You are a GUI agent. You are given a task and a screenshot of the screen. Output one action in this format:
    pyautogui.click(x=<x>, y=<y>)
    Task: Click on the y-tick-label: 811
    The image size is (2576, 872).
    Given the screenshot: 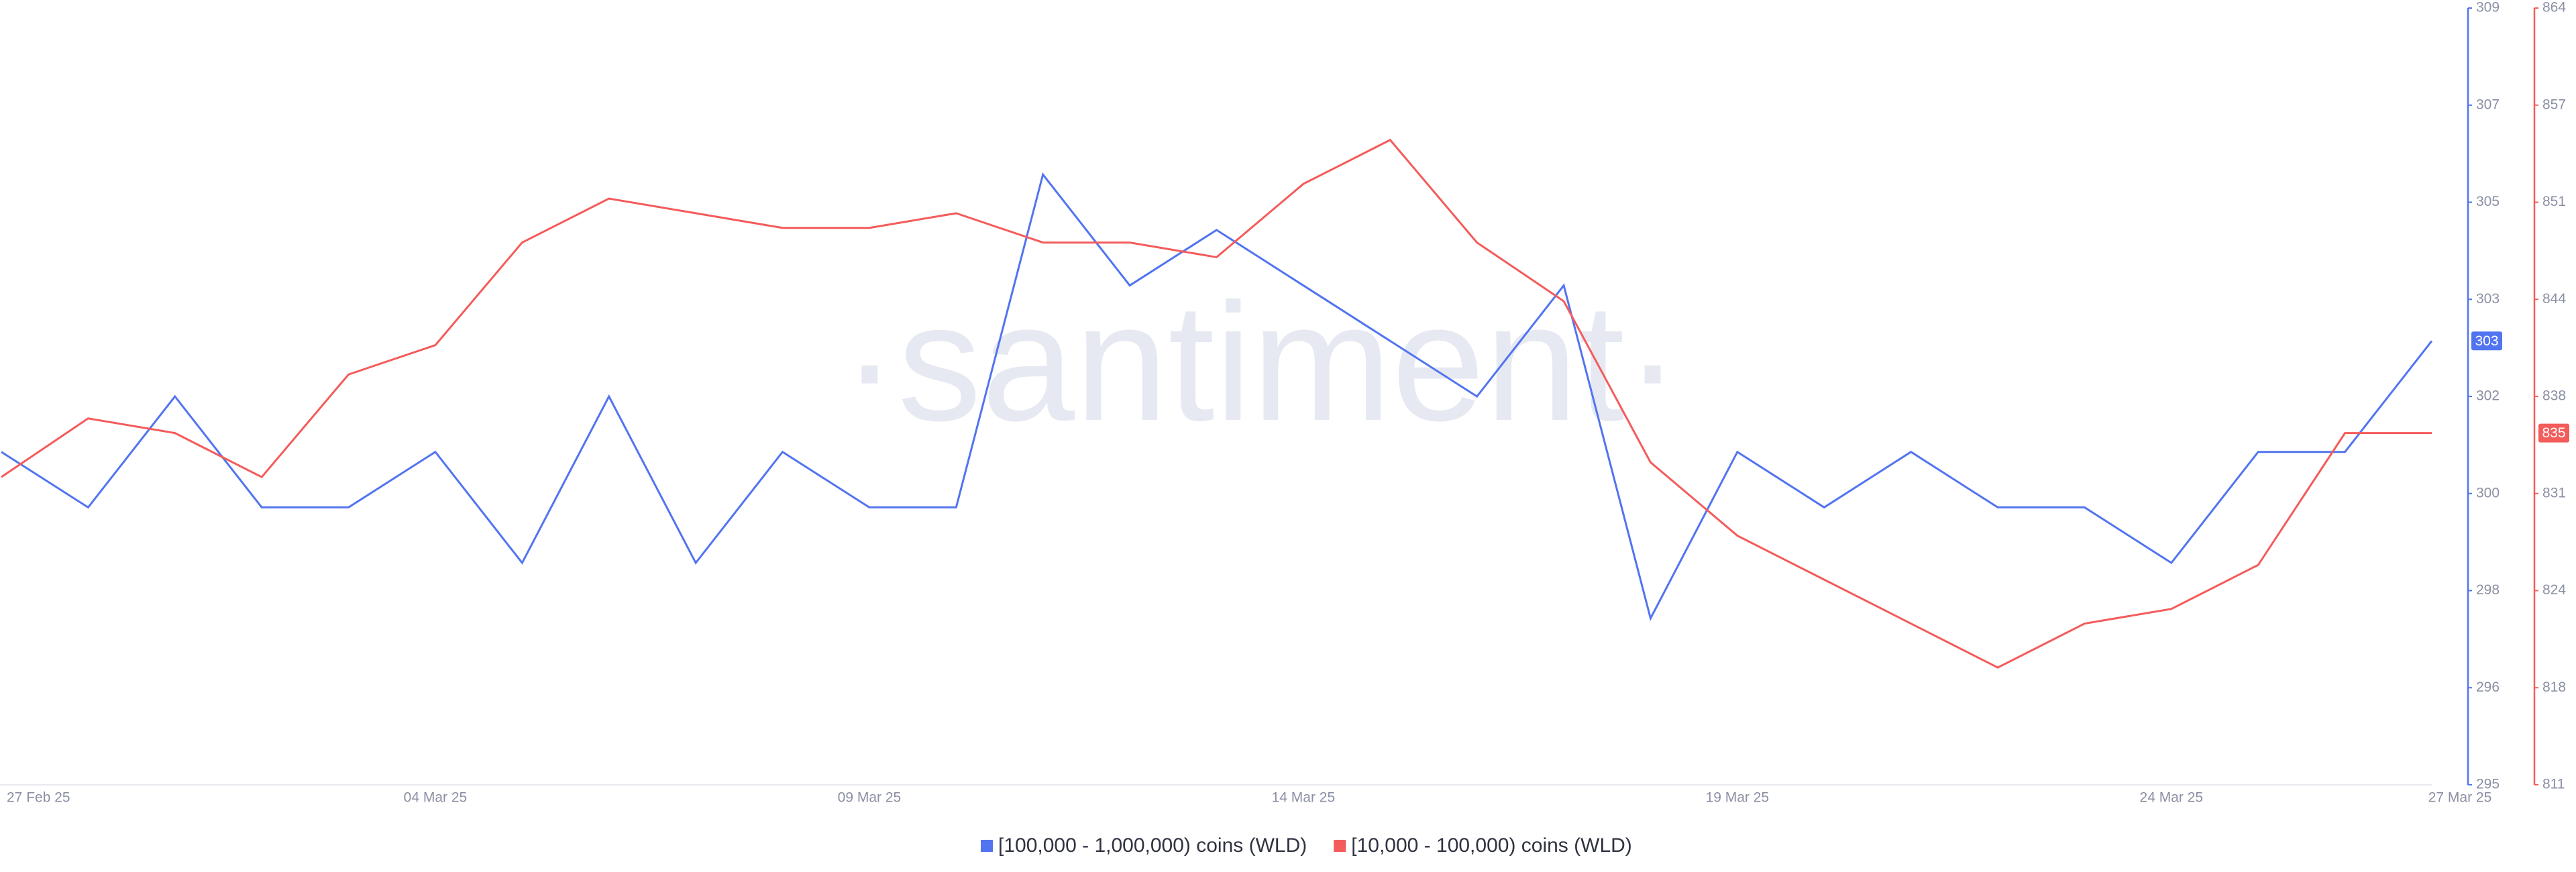 What is the action you would take?
    pyautogui.click(x=2553, y=785)
    